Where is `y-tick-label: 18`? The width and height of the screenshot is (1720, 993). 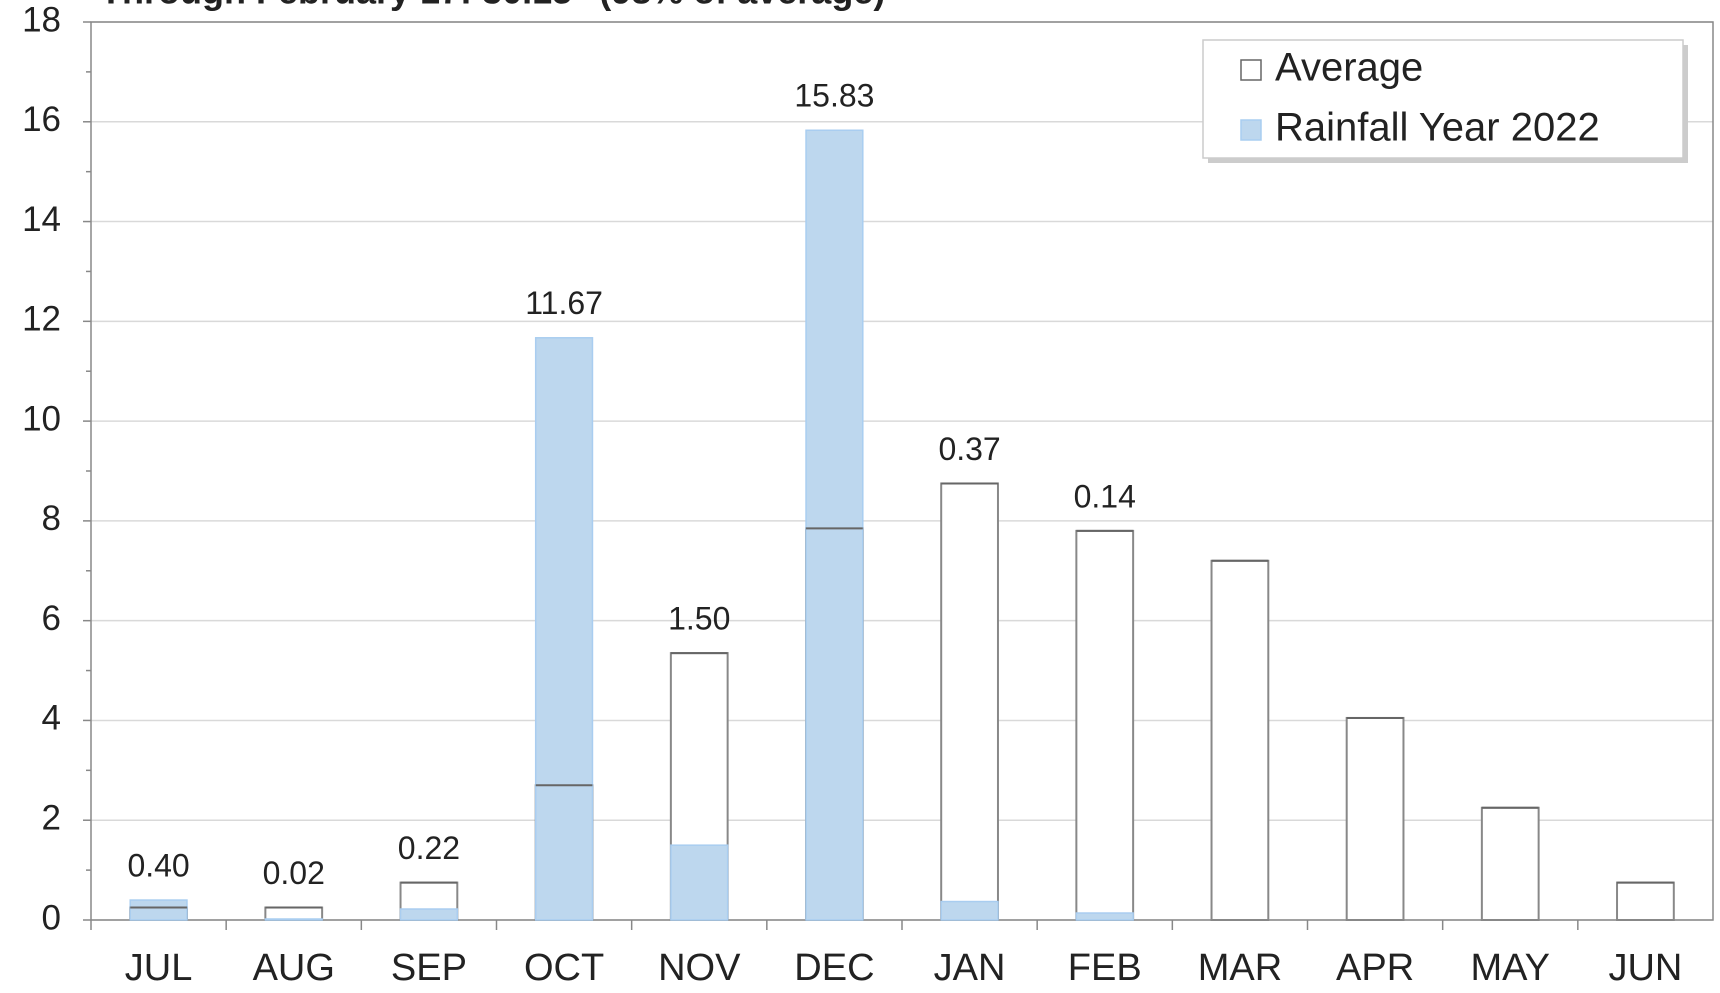
y-tick-label: 18 is located at coordinates (41, 19).